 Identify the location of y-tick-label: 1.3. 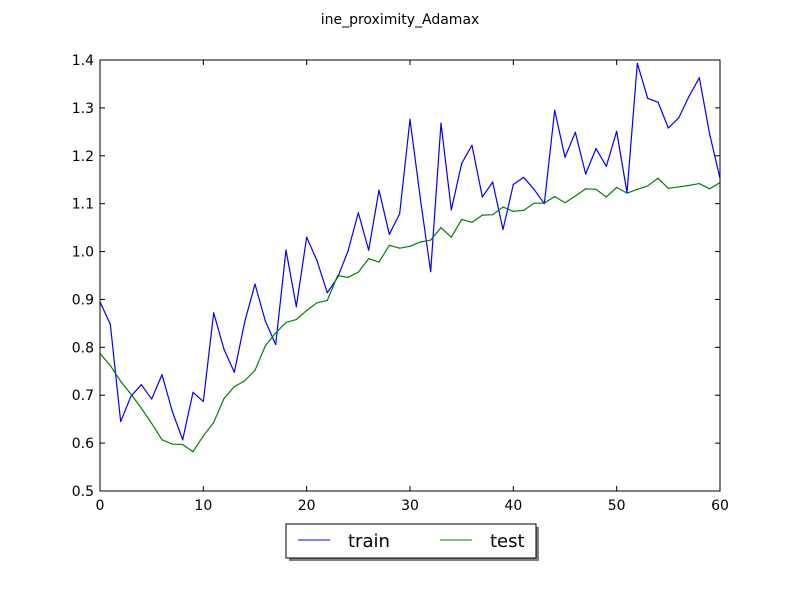
(83, 109).